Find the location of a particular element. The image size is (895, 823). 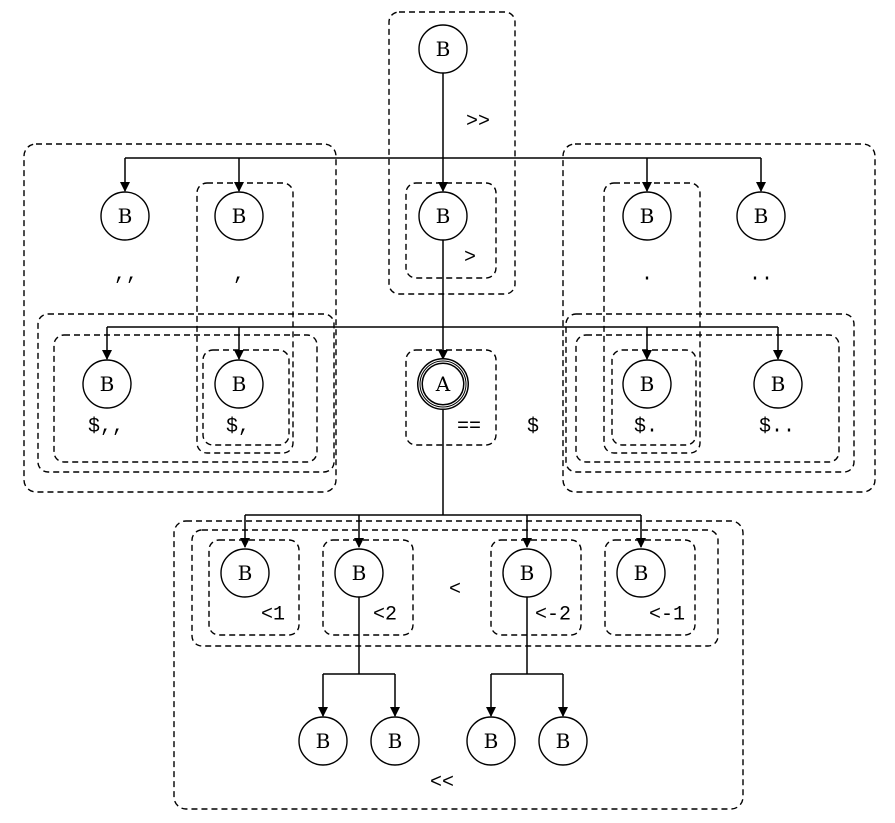

label-double-lt: << is located at coordinates (442, 783).